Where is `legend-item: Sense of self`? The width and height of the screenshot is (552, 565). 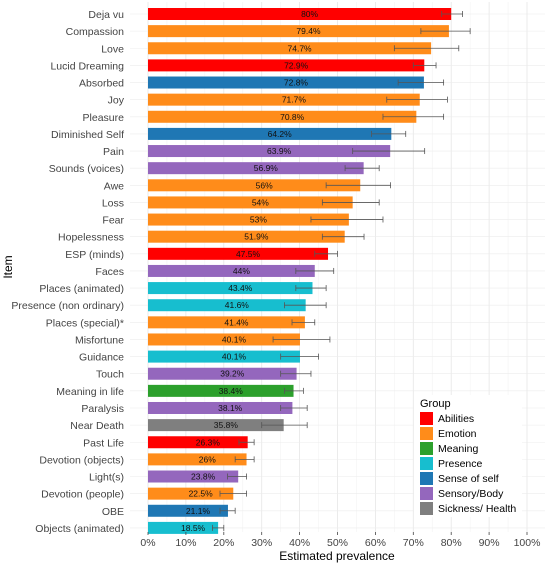
legend-item: Sense of self is located at coordinates (459, 478).